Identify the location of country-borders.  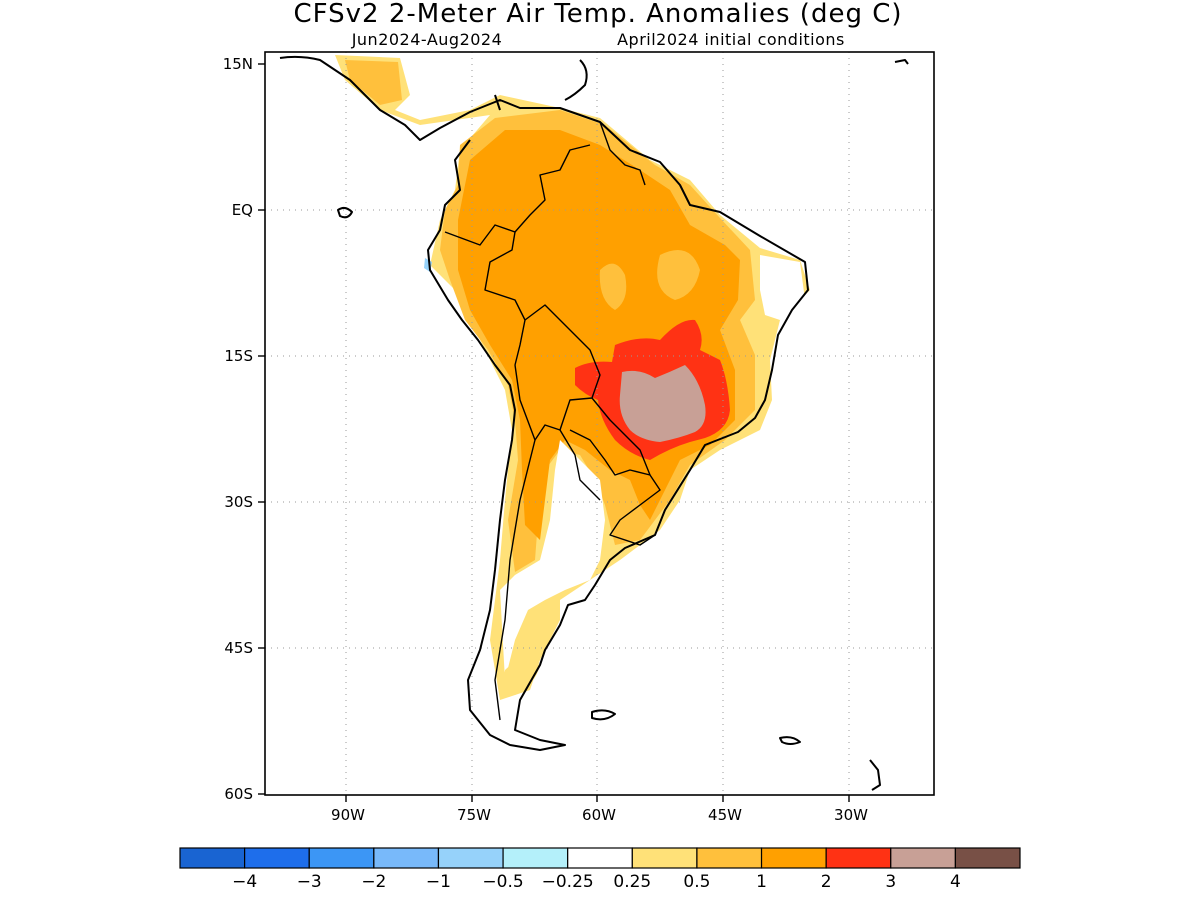
(552, 421).